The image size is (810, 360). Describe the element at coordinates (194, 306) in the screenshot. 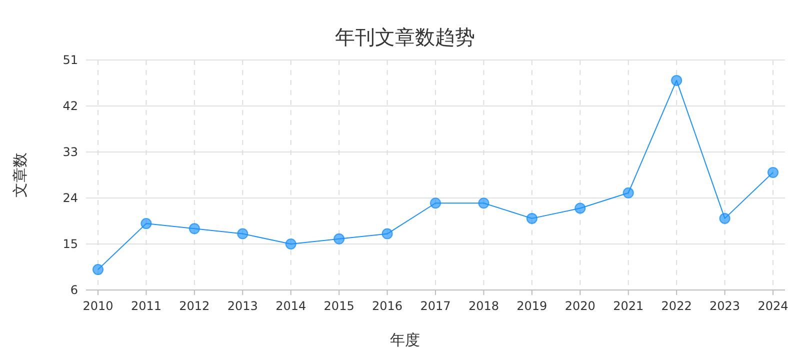

I see `x-tick-label: 2012` at that location.